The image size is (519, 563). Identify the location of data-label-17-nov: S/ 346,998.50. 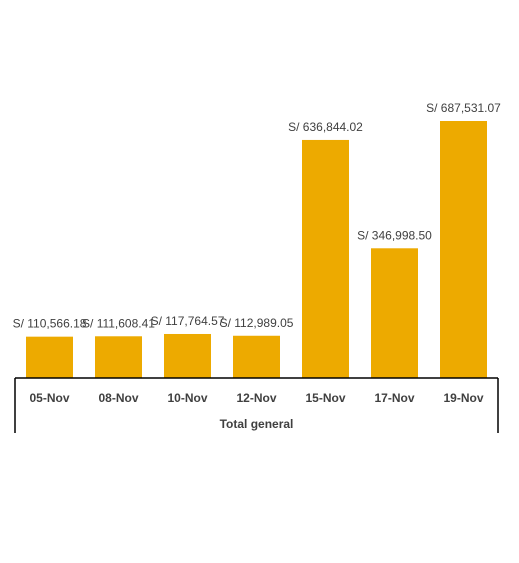
(394, 235).